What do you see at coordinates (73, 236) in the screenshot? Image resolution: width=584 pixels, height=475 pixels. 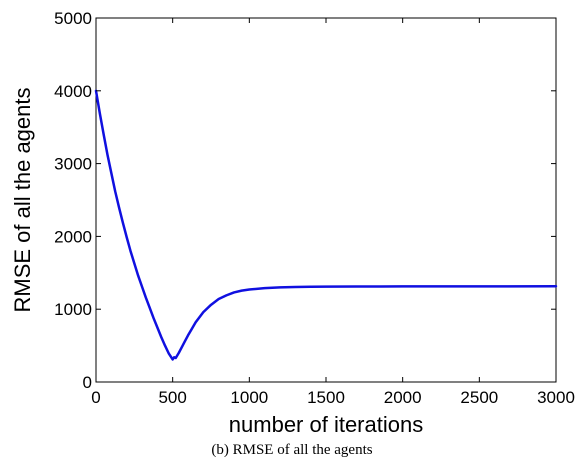 I see `y-tick-label: 2000` at bounding box center [73, 236].